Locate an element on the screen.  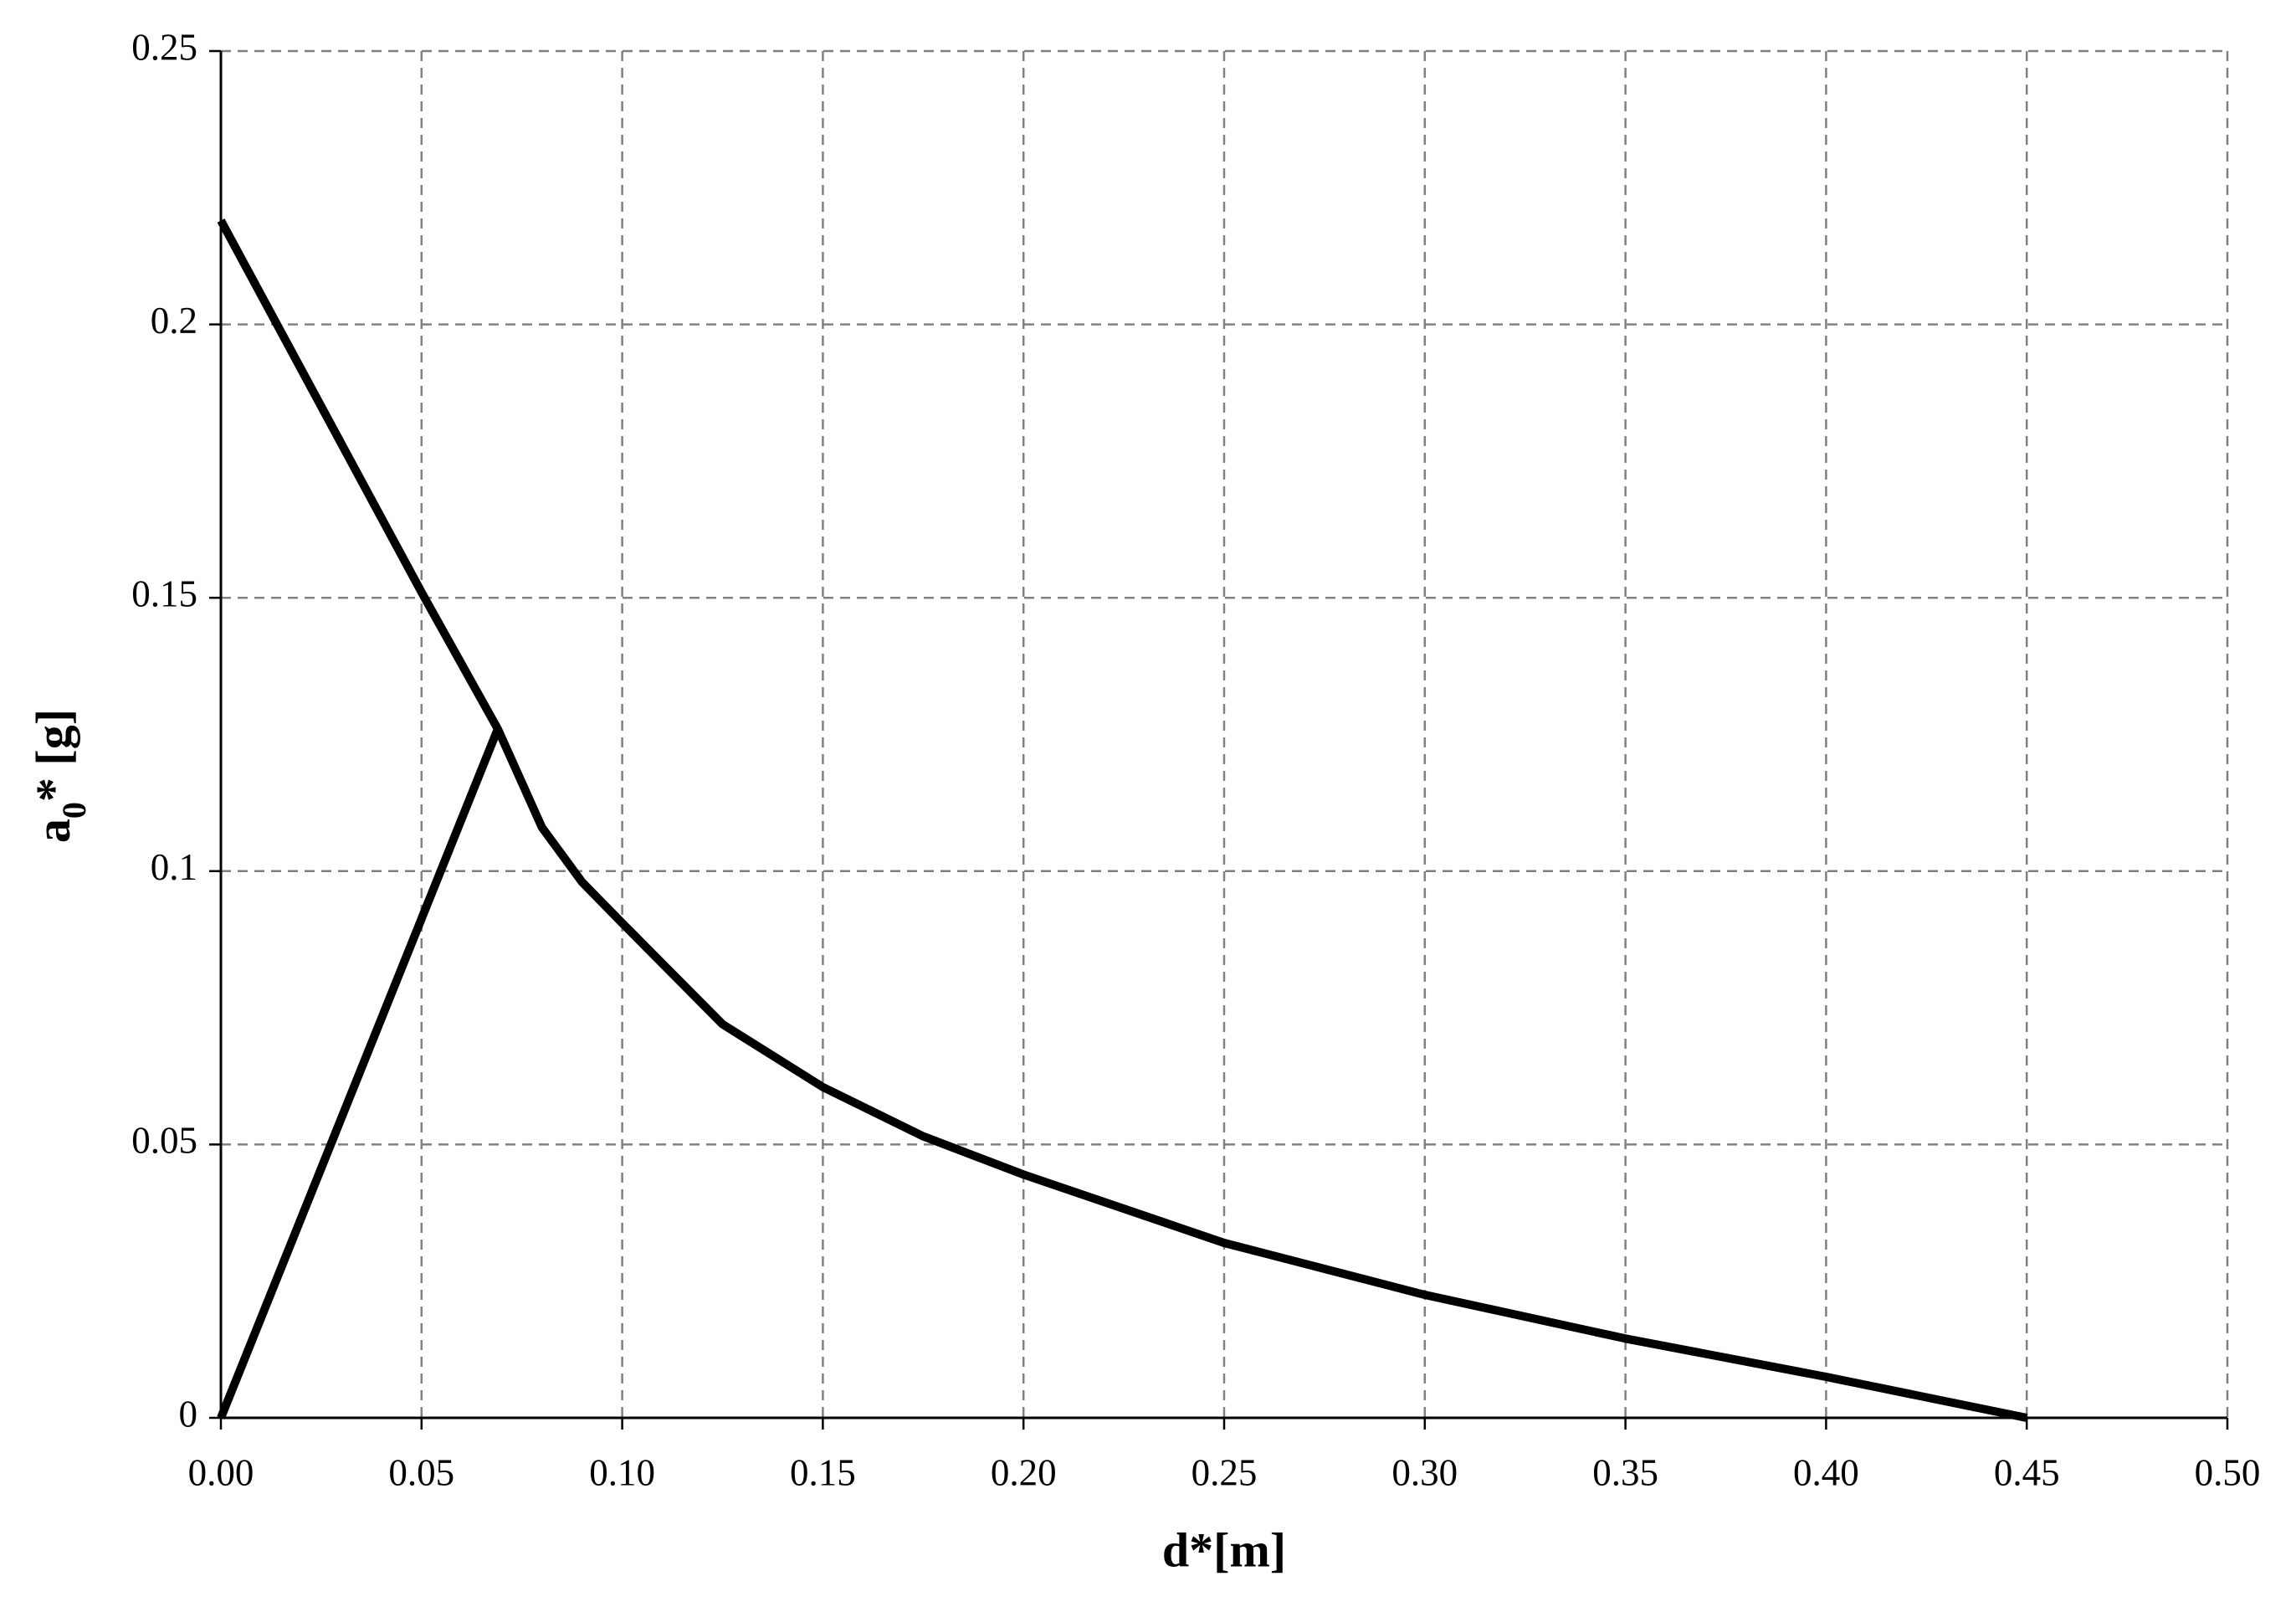
y-axis-title-subscript: 0 is located at coordinates (74, 810).